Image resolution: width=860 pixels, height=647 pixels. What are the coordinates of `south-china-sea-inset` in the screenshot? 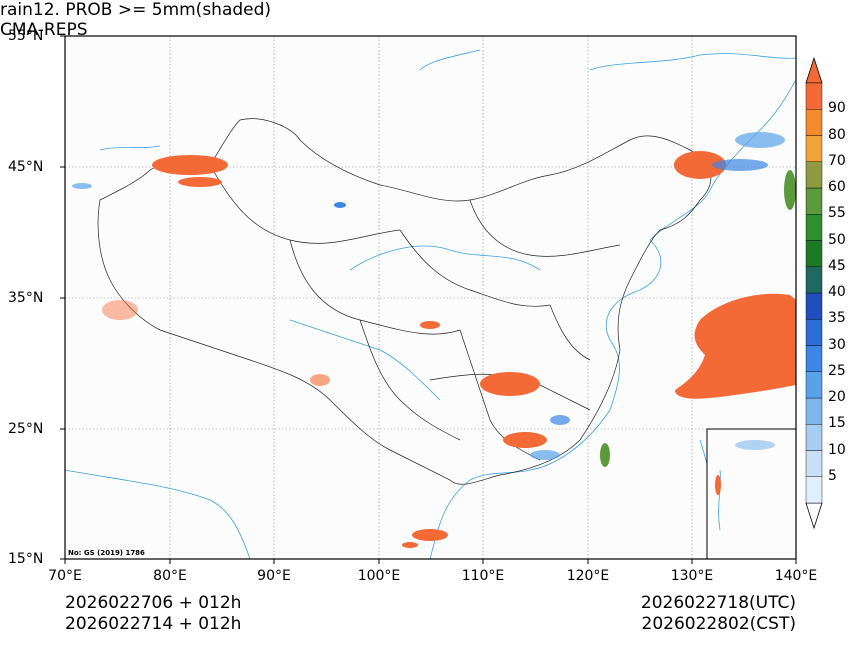 It's located at (751, 494).